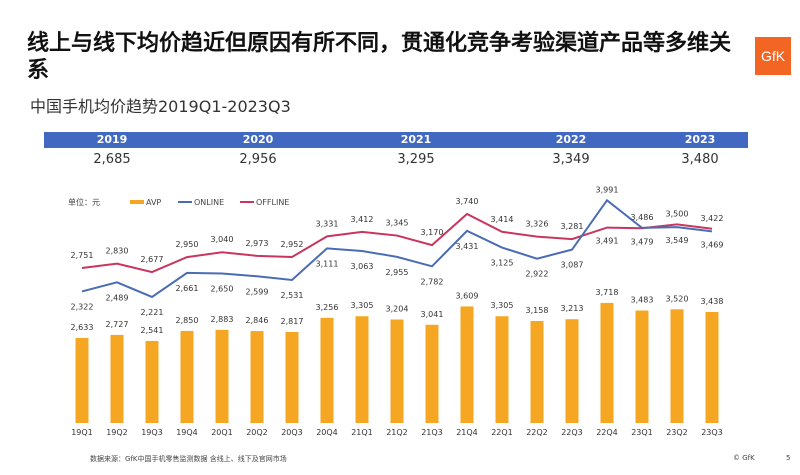 The image size is (800, 475). I want to click on avp-data-label: 3,609, so click(467, 295).